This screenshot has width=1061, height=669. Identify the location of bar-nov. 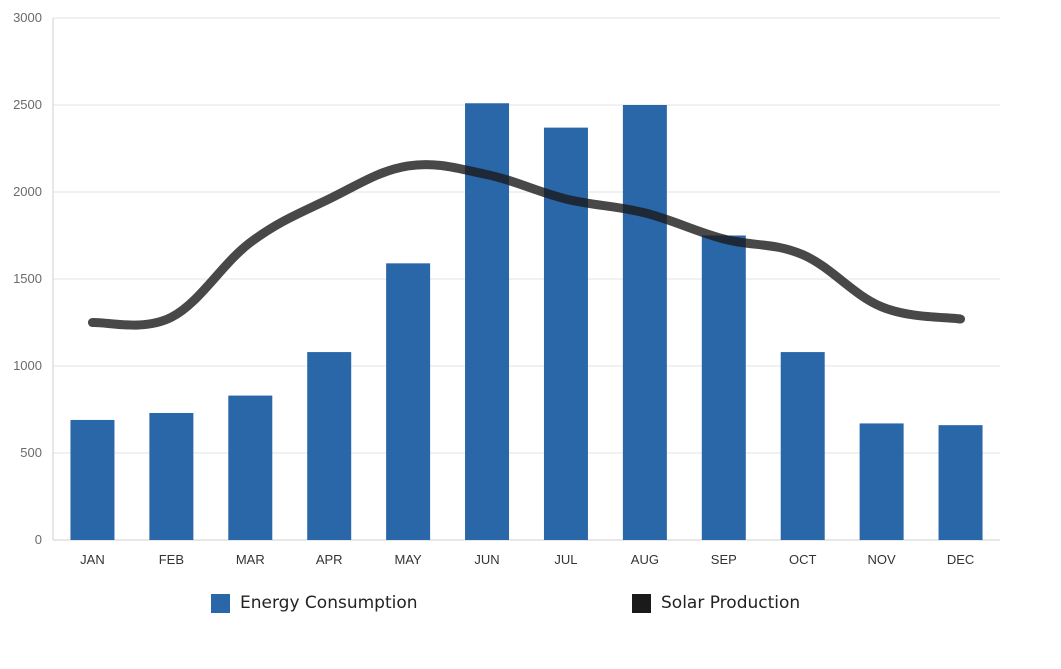
(881, 481).